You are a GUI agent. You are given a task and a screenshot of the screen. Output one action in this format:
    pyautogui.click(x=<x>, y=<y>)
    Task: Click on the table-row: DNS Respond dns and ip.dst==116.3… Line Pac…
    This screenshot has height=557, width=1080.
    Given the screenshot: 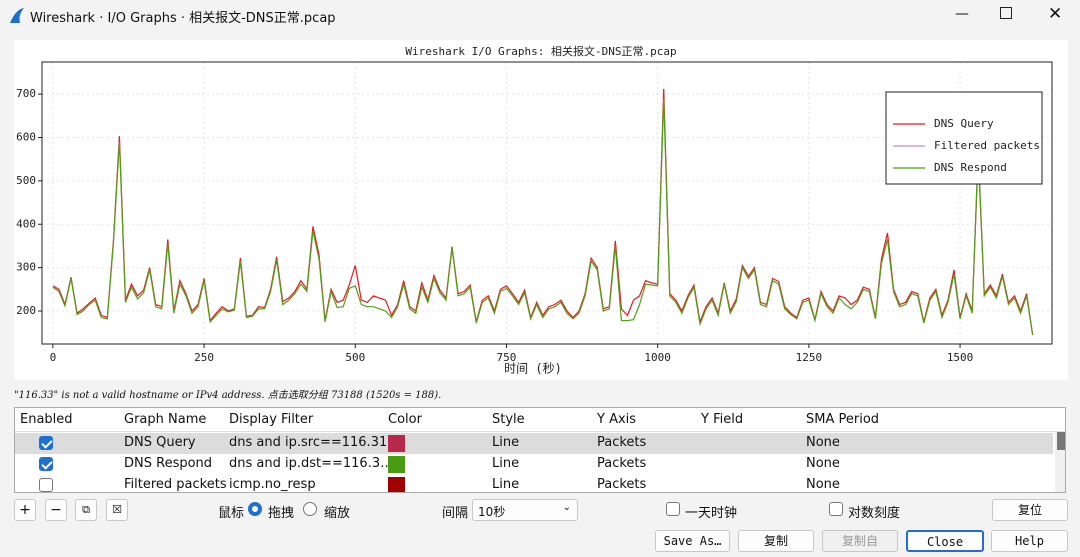 What is the action you would take?
    pyautogui.click(x=534, y=464)
    